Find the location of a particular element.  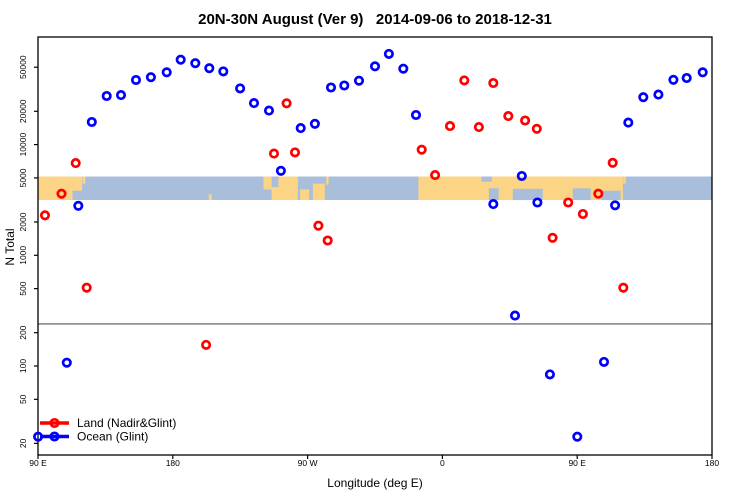

x-axis-label: Longitude (deg E) is located at coordinates (375, 483).